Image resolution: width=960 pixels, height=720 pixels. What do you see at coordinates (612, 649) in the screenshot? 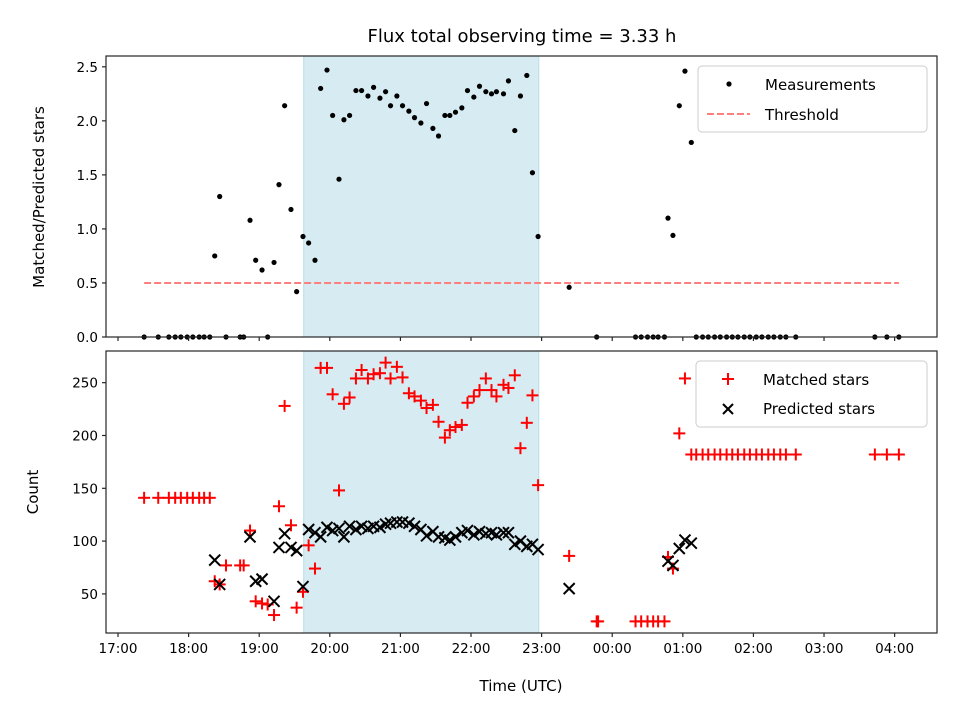
I see `x-tick-label: 00:00` at bounding box center [612, 649].